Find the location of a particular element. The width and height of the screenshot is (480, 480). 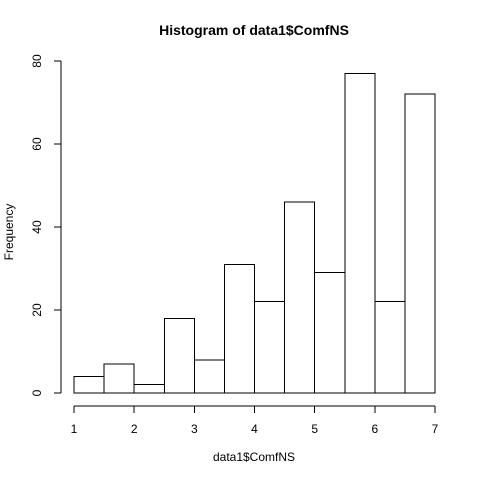

x-axis: 1 2 3 4 5 6 7 is located at coordinates (255, 420).